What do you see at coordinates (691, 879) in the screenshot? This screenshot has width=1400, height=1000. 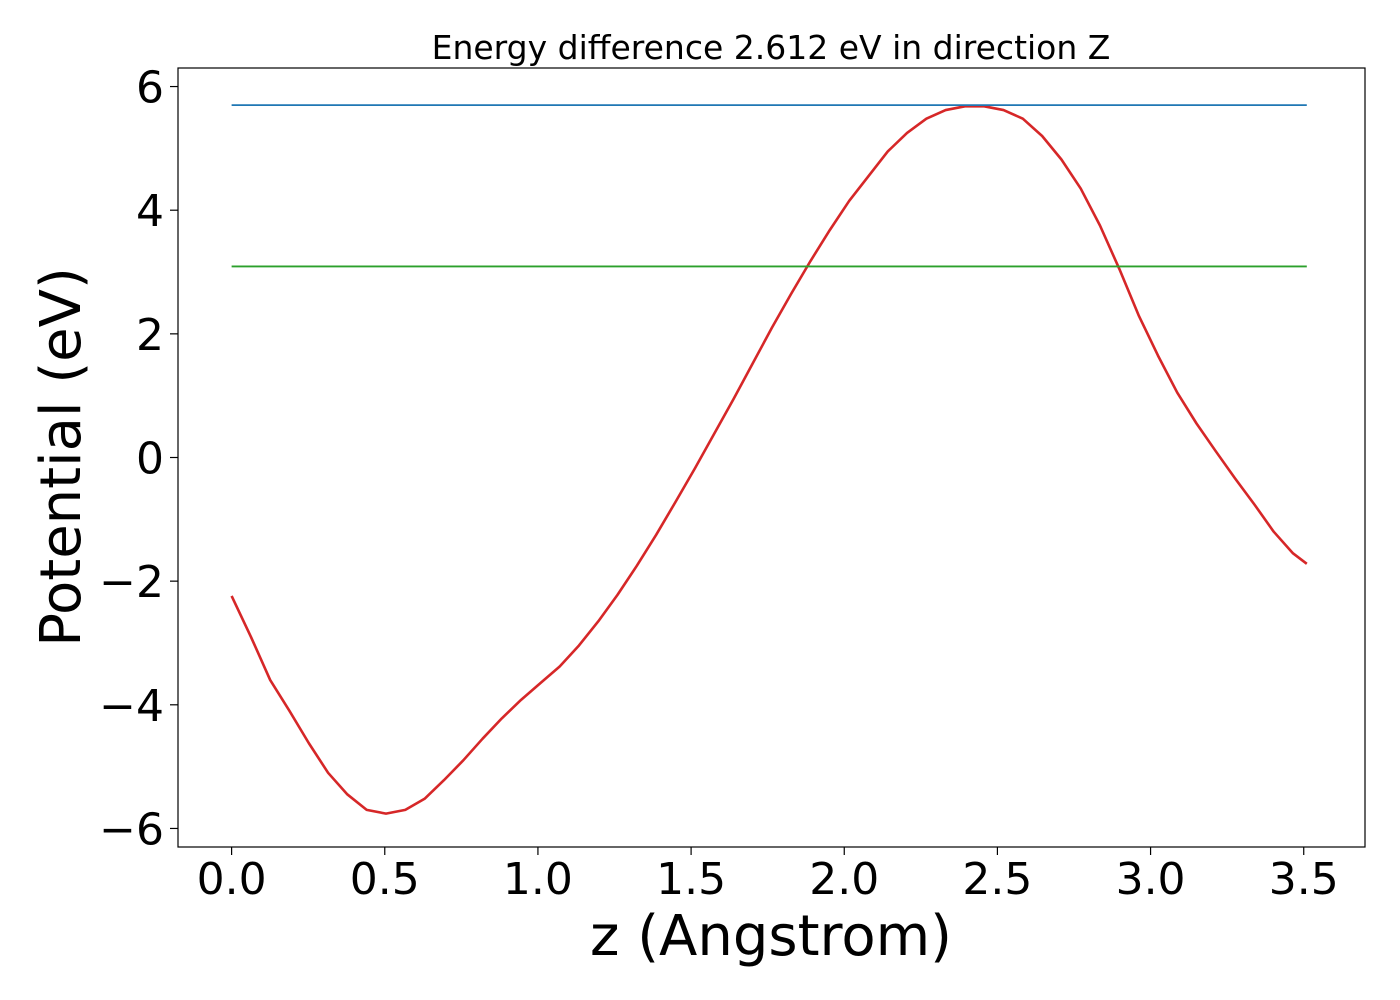 I see `x-tick-label: 1.5` at bounding box center [691, 879].